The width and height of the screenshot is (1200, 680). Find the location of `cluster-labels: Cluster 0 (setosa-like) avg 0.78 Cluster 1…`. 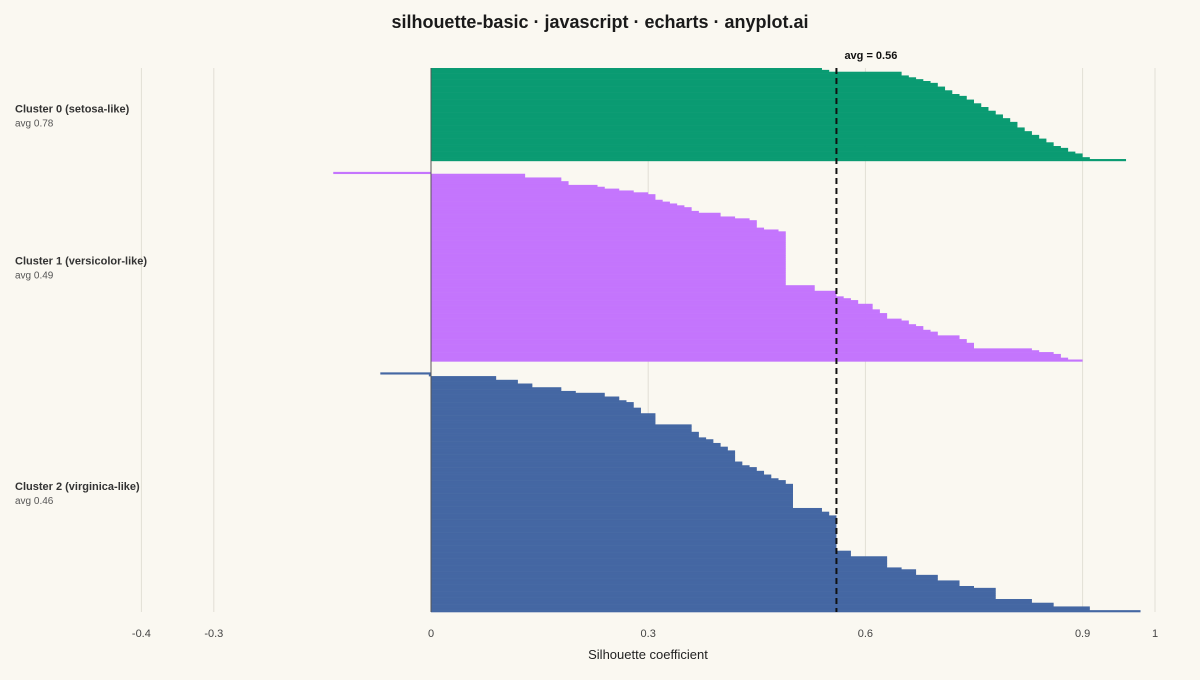

cluster-labels: Cluster 0 (setosa-like) avg 0.78 Cluster 1… is located at coordinates (81, 305).